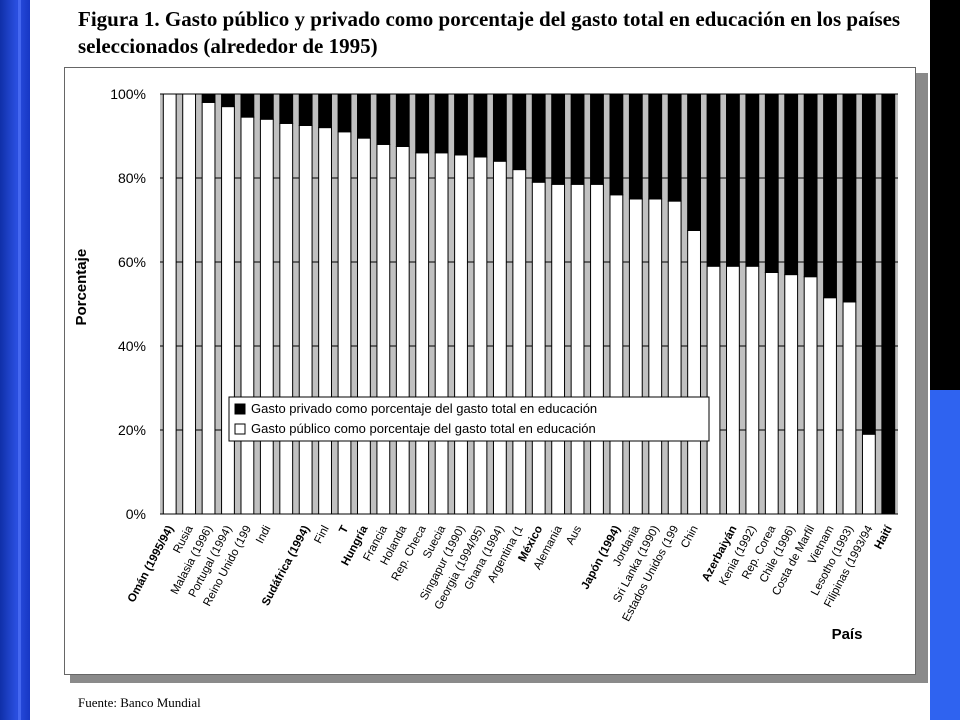 This screenshot has width=960, height=720. What do you see at coordinates (151, 564) in the screenshot?
I see `x-tick-label: Omán (1995/94)` at bounding box center [151, 564].